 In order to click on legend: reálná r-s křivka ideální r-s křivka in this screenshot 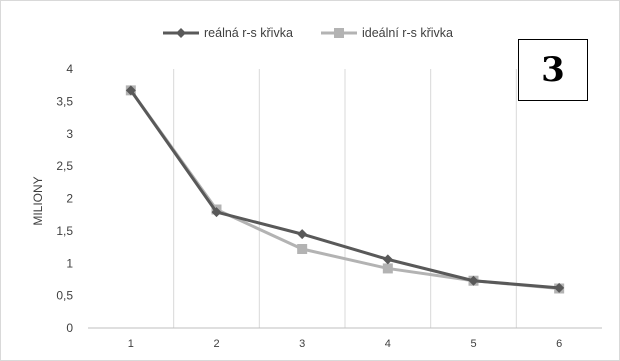, I will do `click(308, 33)`.